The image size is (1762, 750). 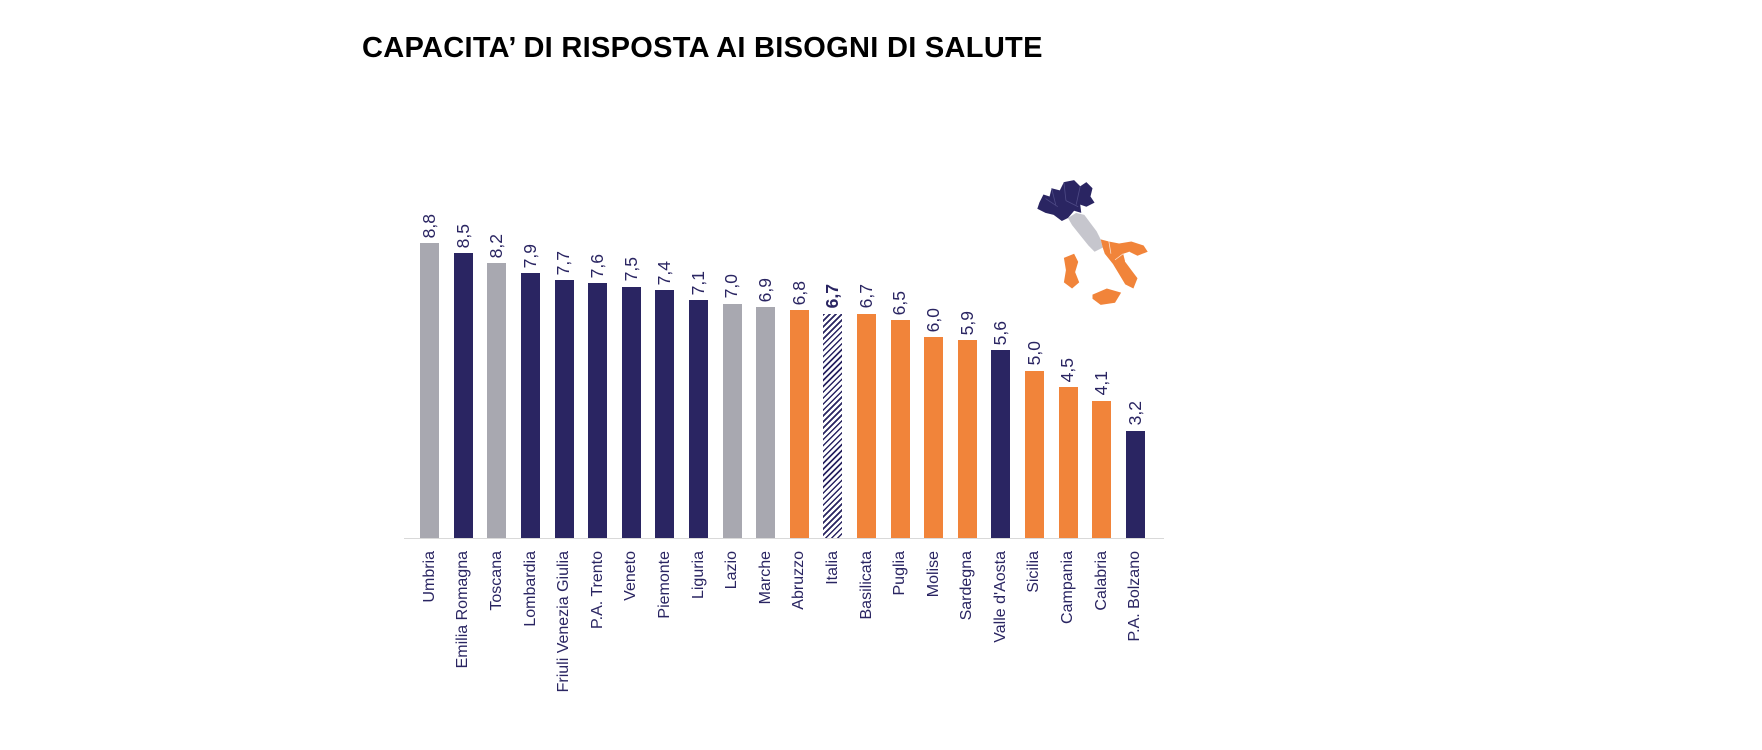 I want to click on bar-value-label-marche: 6,9, so click(x=764, y=289).